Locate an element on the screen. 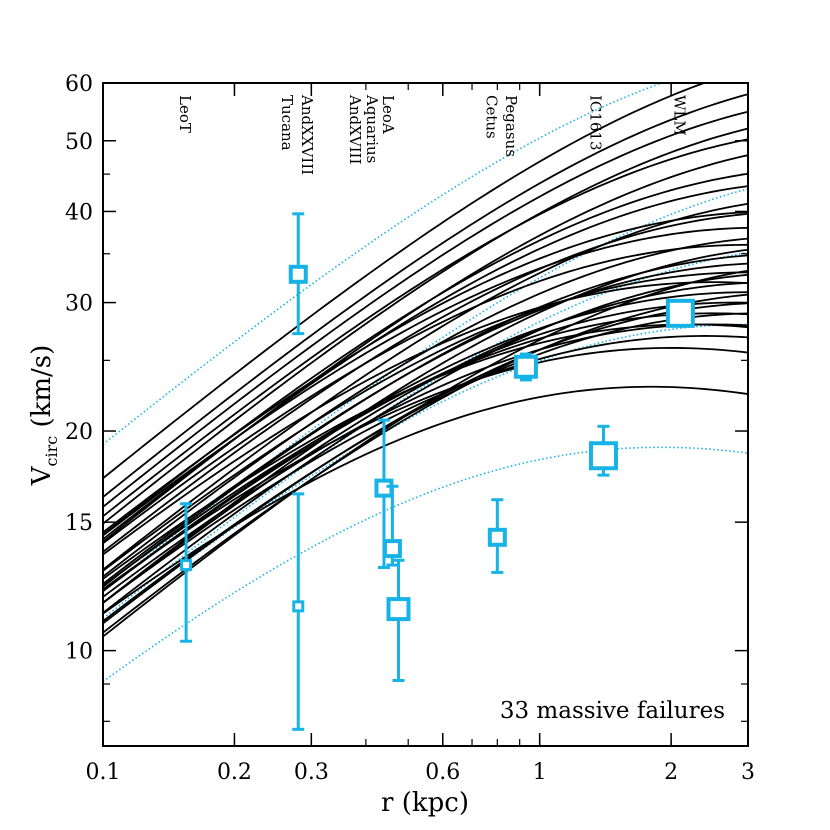  y-tick-label: 60 is located at coordinates (79, 84).